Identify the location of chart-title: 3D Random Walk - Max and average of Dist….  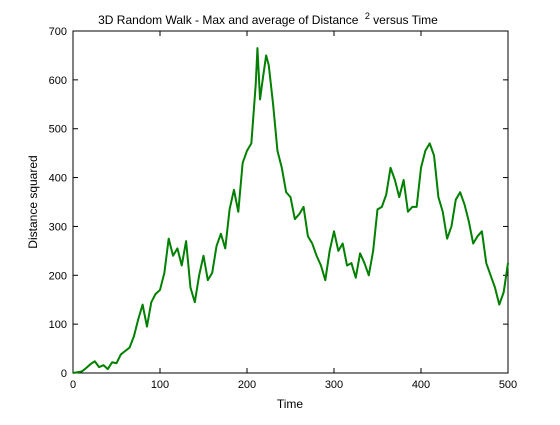
(268, 17).